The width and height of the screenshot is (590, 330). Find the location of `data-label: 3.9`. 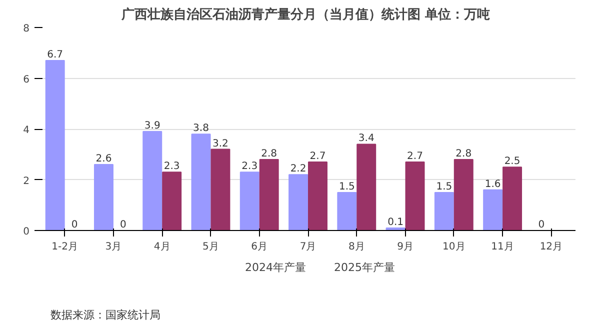

data-label: 3.9 is located at coordinates (152, 126).